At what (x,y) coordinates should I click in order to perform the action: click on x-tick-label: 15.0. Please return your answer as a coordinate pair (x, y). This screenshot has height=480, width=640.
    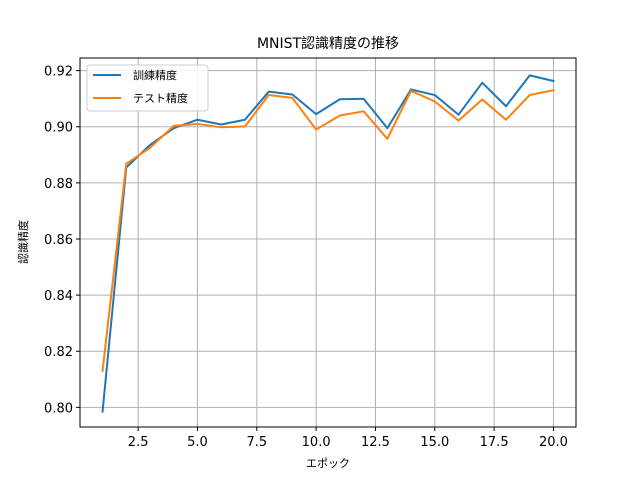
    Looking at the image, I should click on (434, 442).